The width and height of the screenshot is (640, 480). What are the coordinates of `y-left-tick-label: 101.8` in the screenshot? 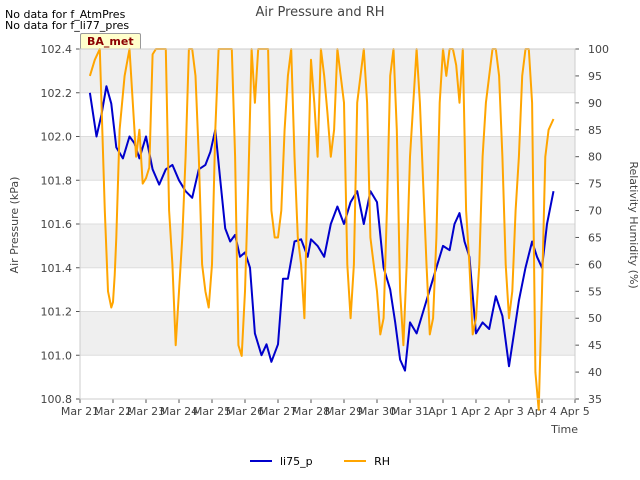 It's located at (57, 180).